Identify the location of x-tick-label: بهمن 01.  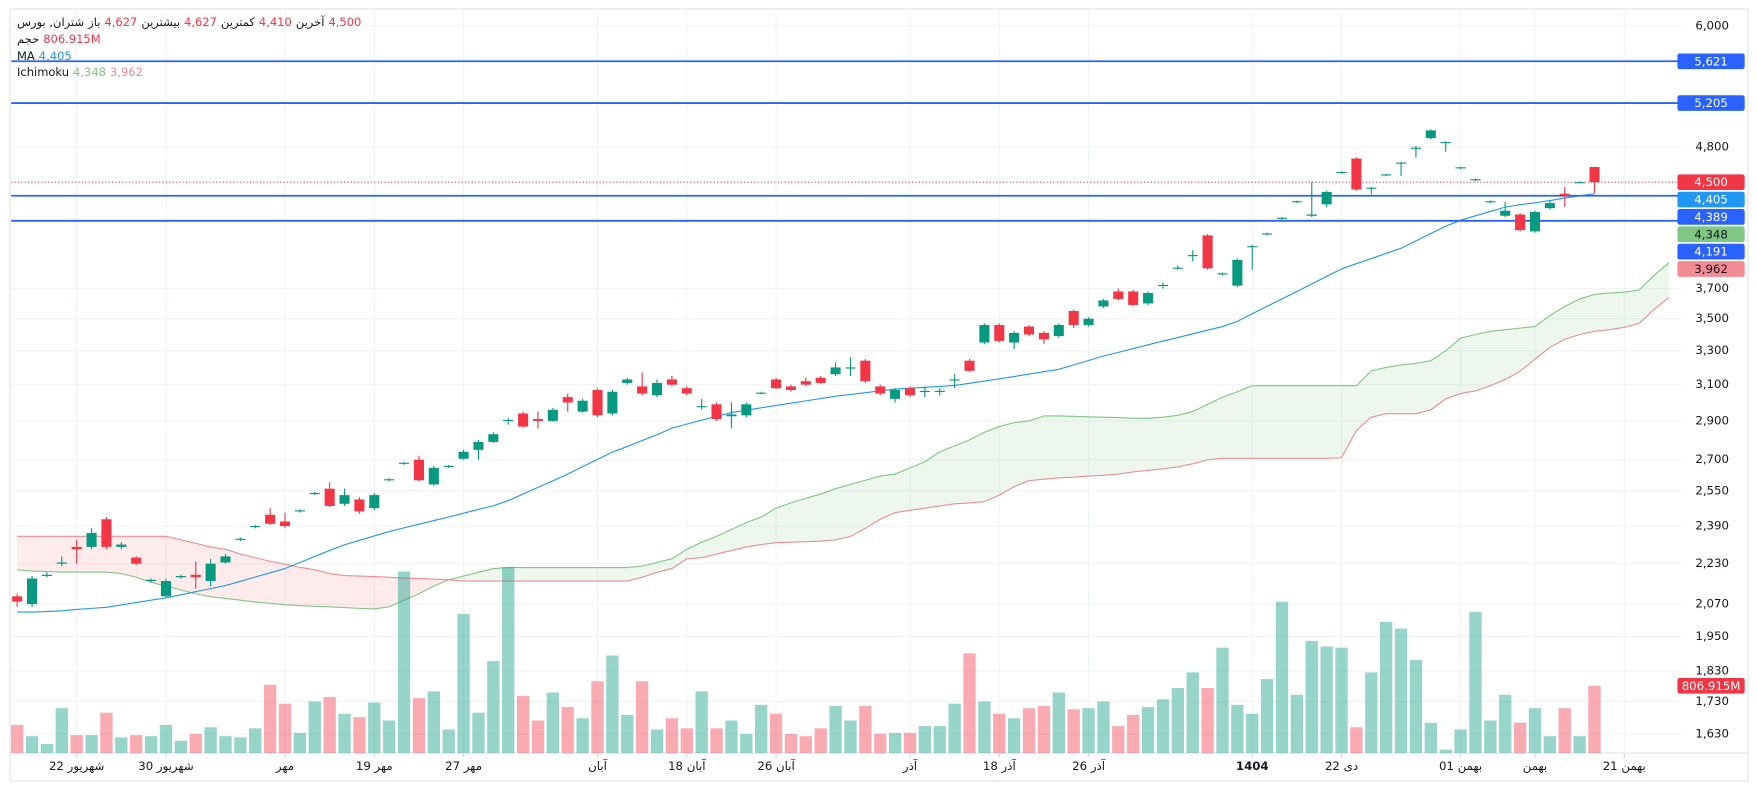
(1460, 766).